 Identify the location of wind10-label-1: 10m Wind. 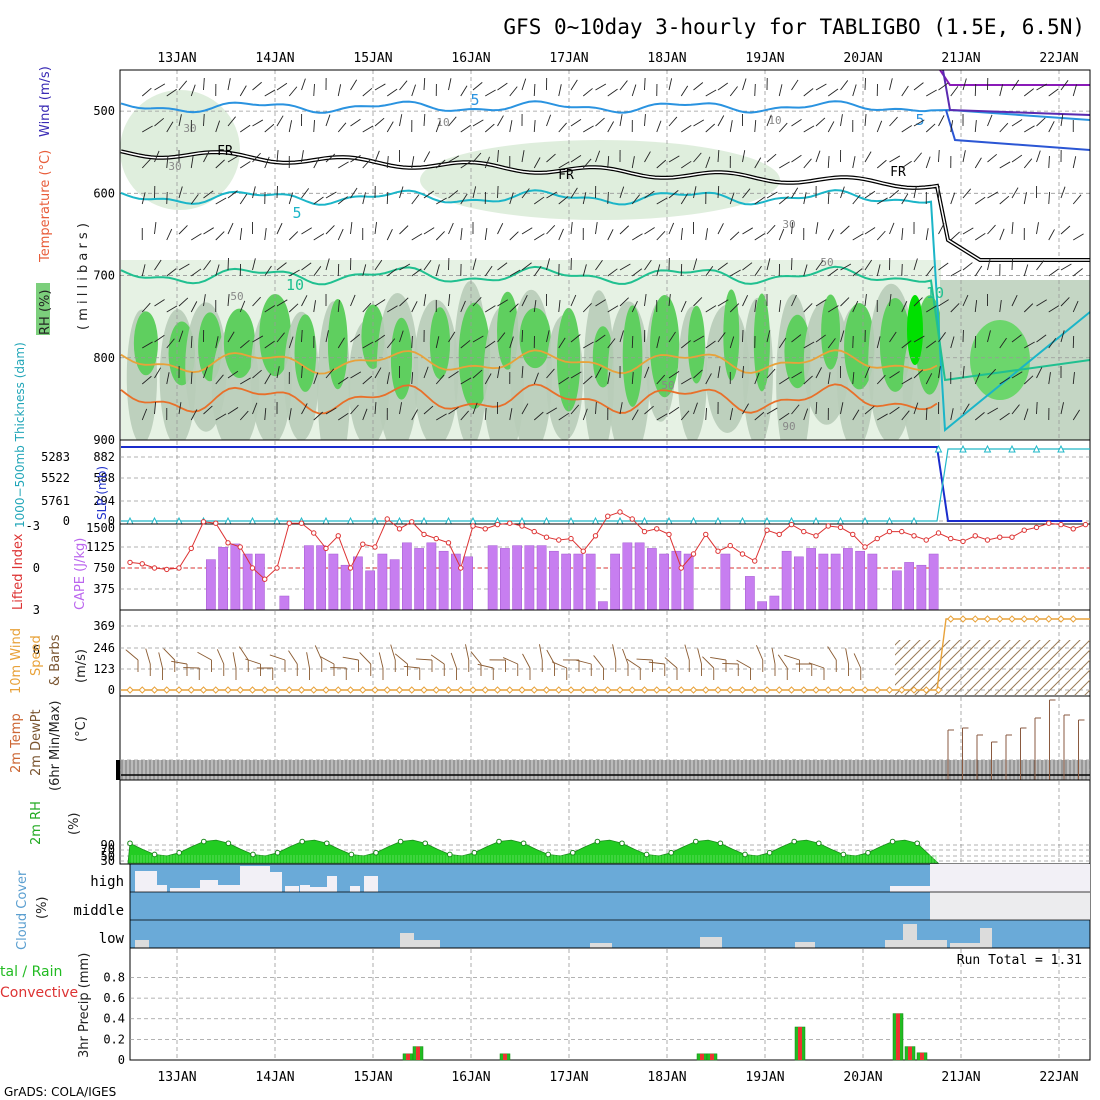
(16, 661).